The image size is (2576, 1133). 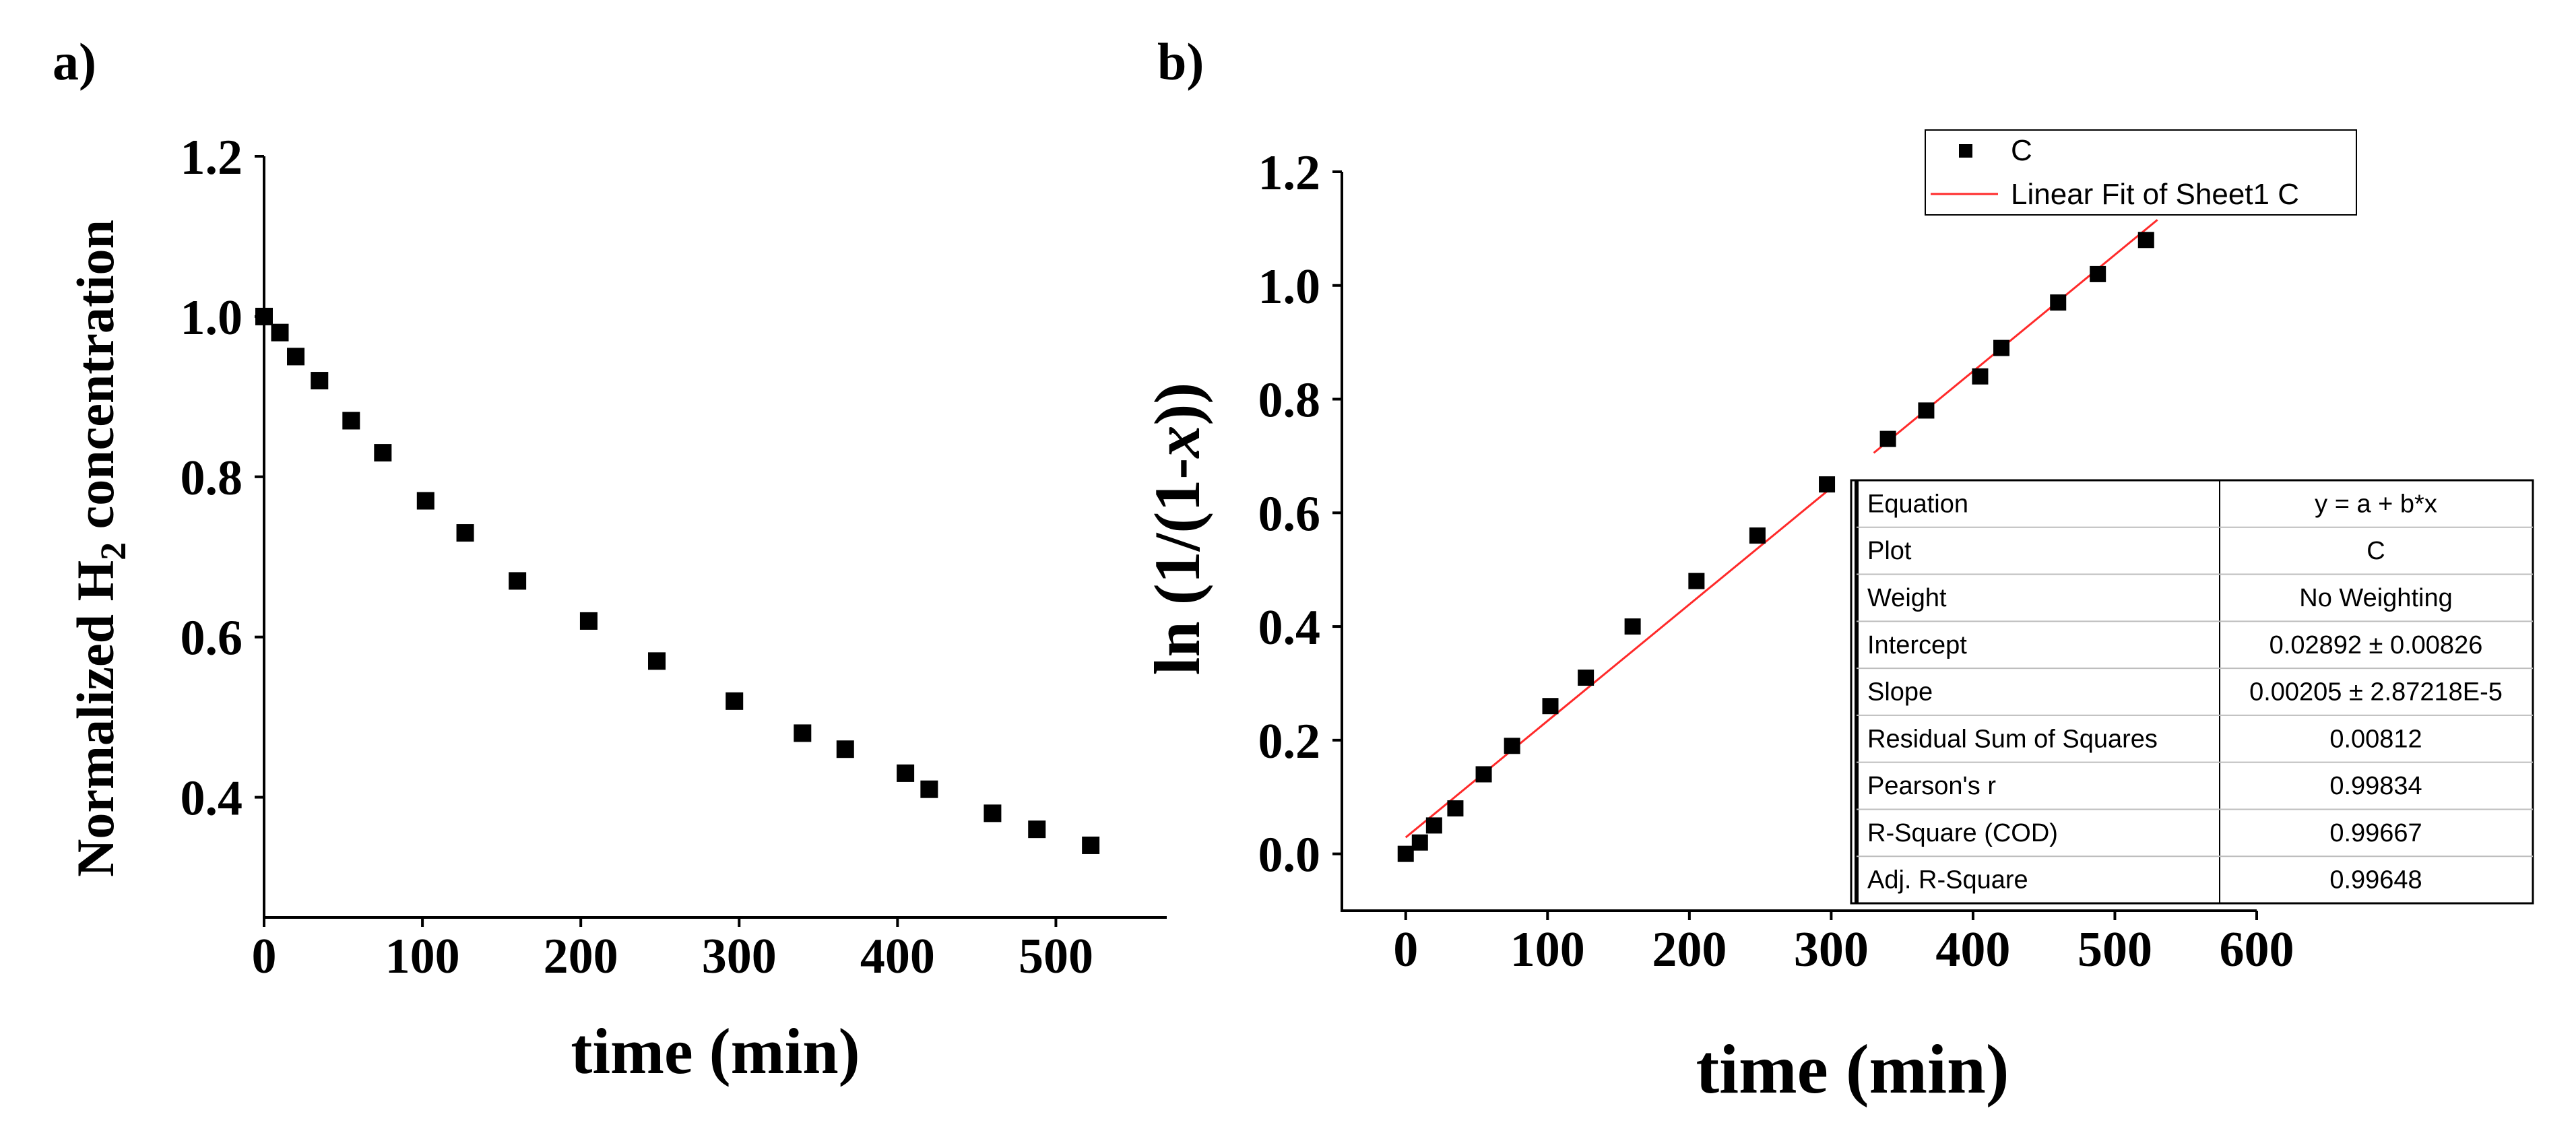 I want to click on panel-a-y-tick-label: 1.0, so click(x=212, y=318).